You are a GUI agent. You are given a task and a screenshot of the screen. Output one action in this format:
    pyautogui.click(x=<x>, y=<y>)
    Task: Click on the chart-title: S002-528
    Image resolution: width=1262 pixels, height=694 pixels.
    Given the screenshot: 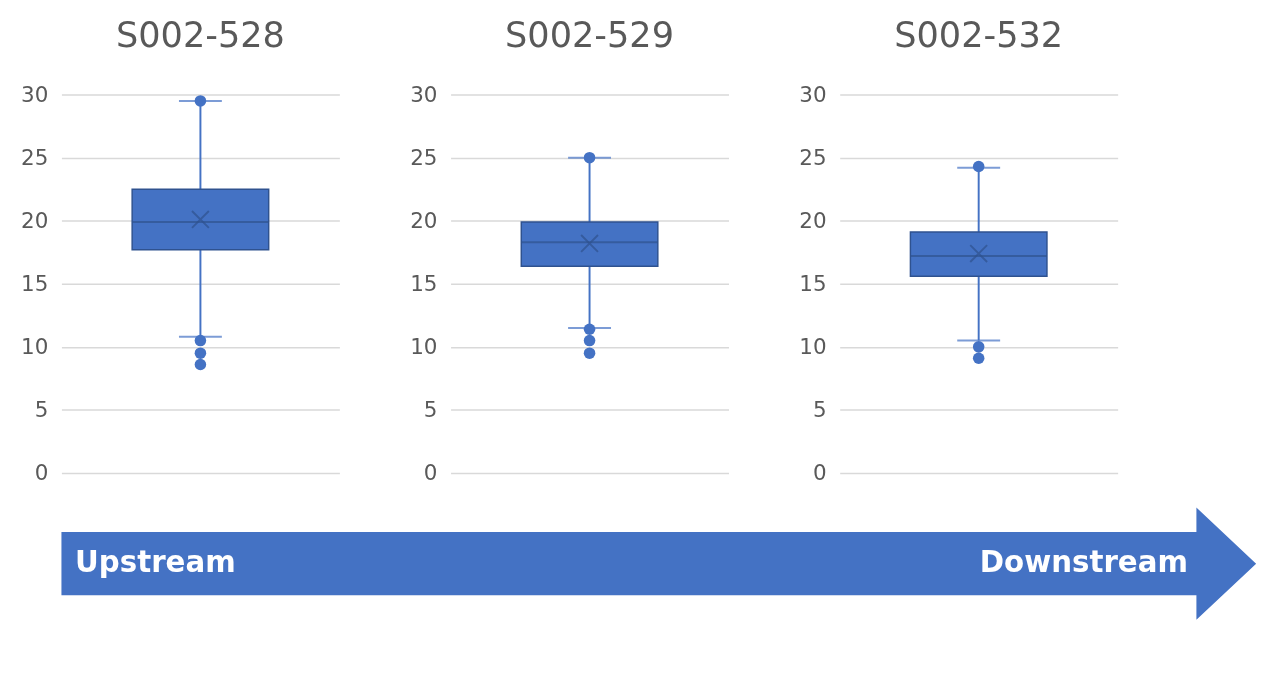 What is the action you would take?
    pyautogui.click(x=200, y=34)
    